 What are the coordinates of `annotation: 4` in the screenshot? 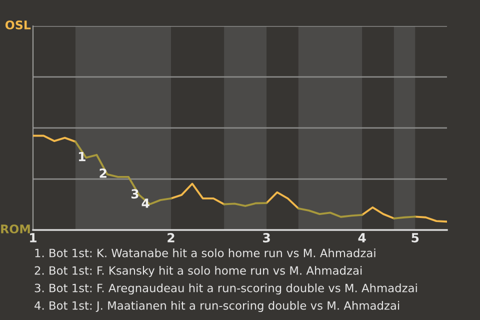 It's located at (146, 203).